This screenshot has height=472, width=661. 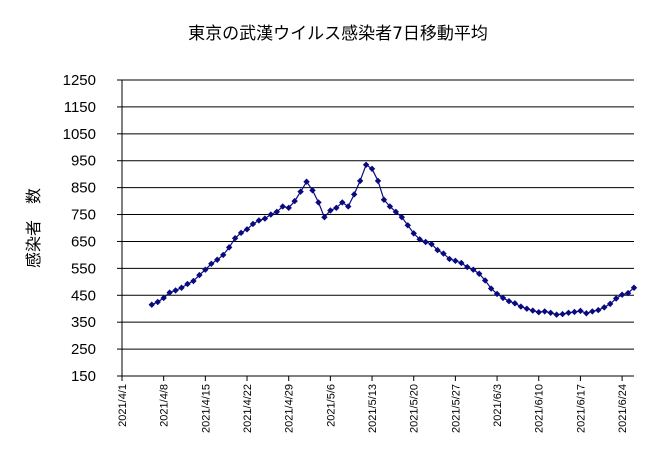 What do you see at coordinates (248, 408) in the screenshot?
I see `x-tick-label: 2021/4/22` at bounding box center [248, 408].